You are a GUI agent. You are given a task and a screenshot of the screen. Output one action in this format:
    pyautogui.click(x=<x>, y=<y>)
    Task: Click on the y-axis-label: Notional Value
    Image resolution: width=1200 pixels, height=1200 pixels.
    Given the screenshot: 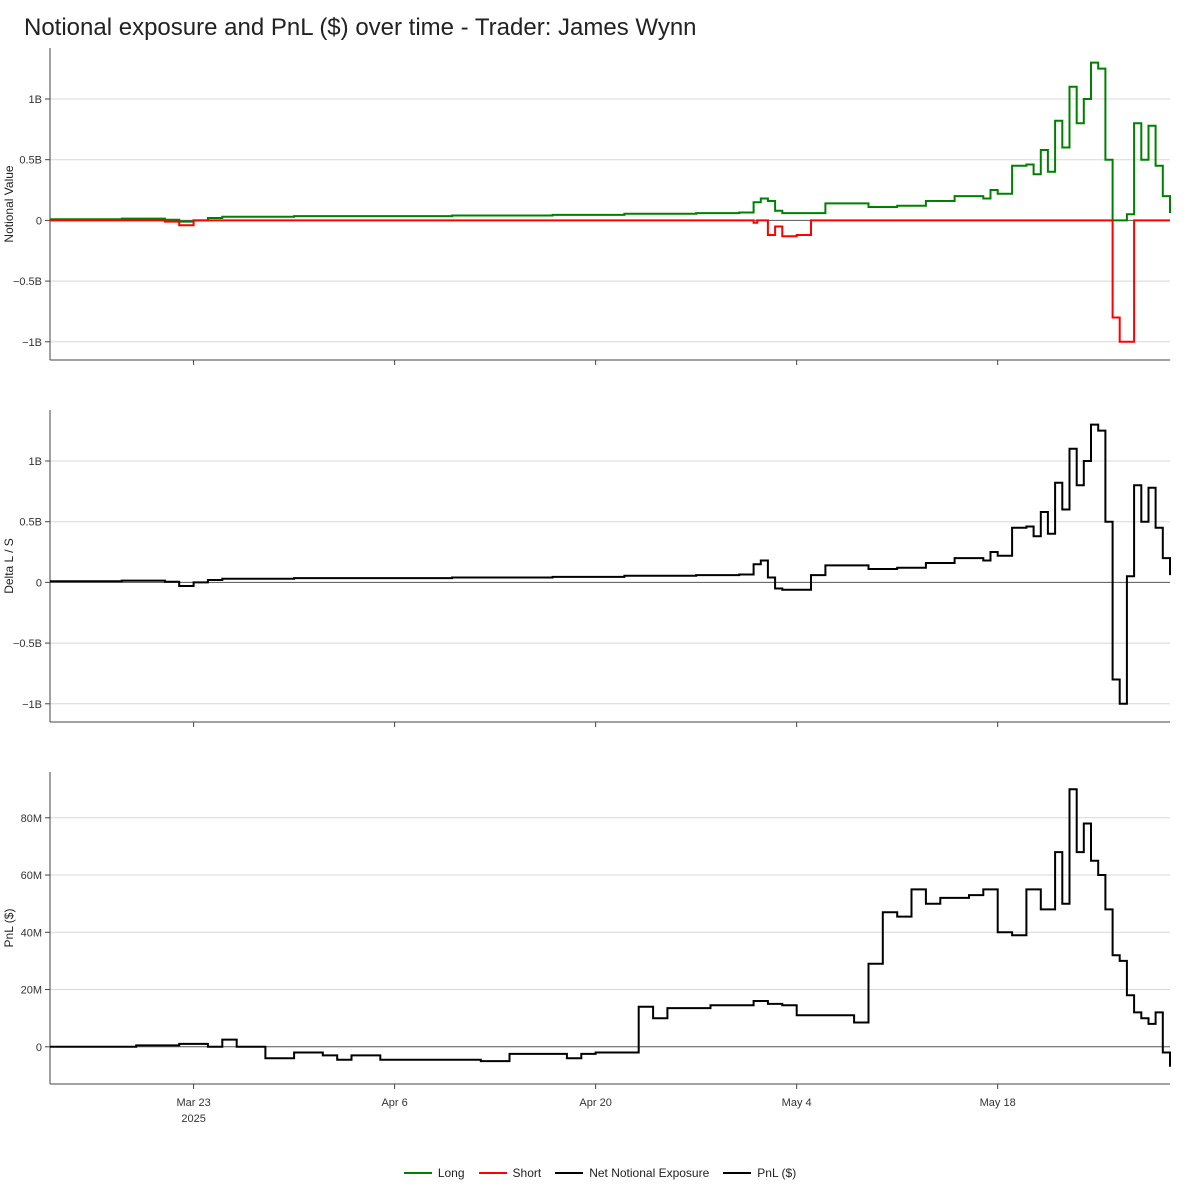 What is the action you would take?
    pyautogui.click(x=9, y=203)
    